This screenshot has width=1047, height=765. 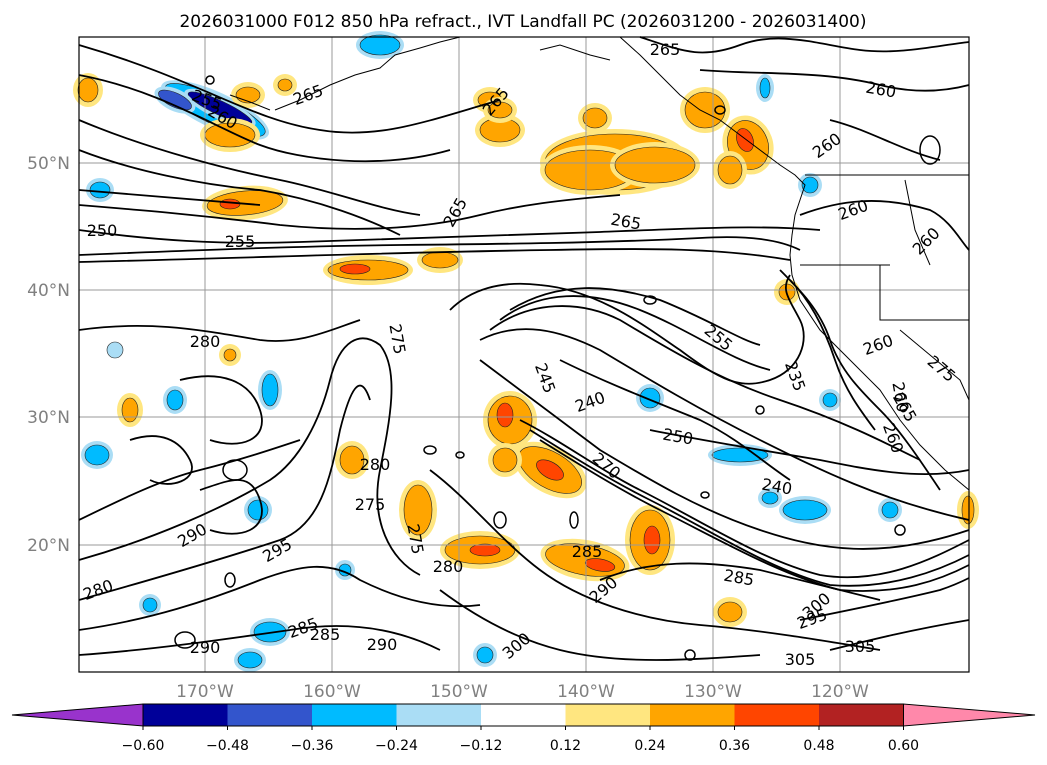 I want to click on longitude-labels: 170°W 160°W 150°W 140°W 130°W 120°W, so click(x=522, y=692).